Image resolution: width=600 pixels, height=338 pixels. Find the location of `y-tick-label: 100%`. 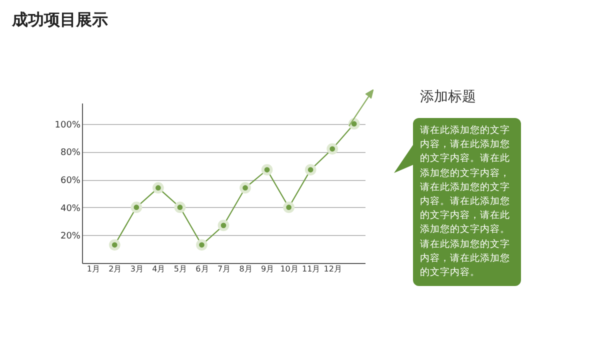

y-tick-label: 100% is located at coordinates (67, 125).